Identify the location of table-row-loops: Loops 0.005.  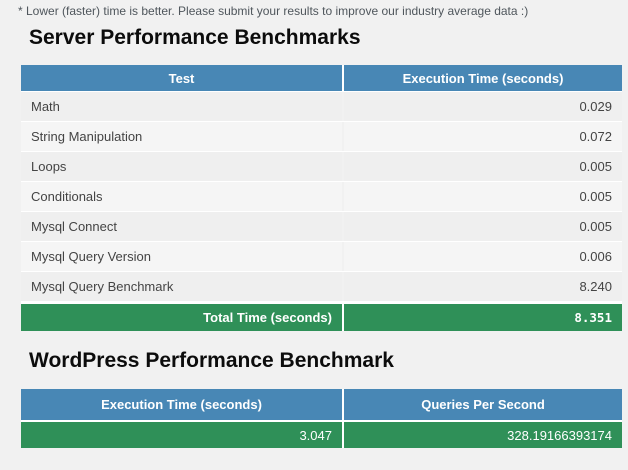
(321, 166).